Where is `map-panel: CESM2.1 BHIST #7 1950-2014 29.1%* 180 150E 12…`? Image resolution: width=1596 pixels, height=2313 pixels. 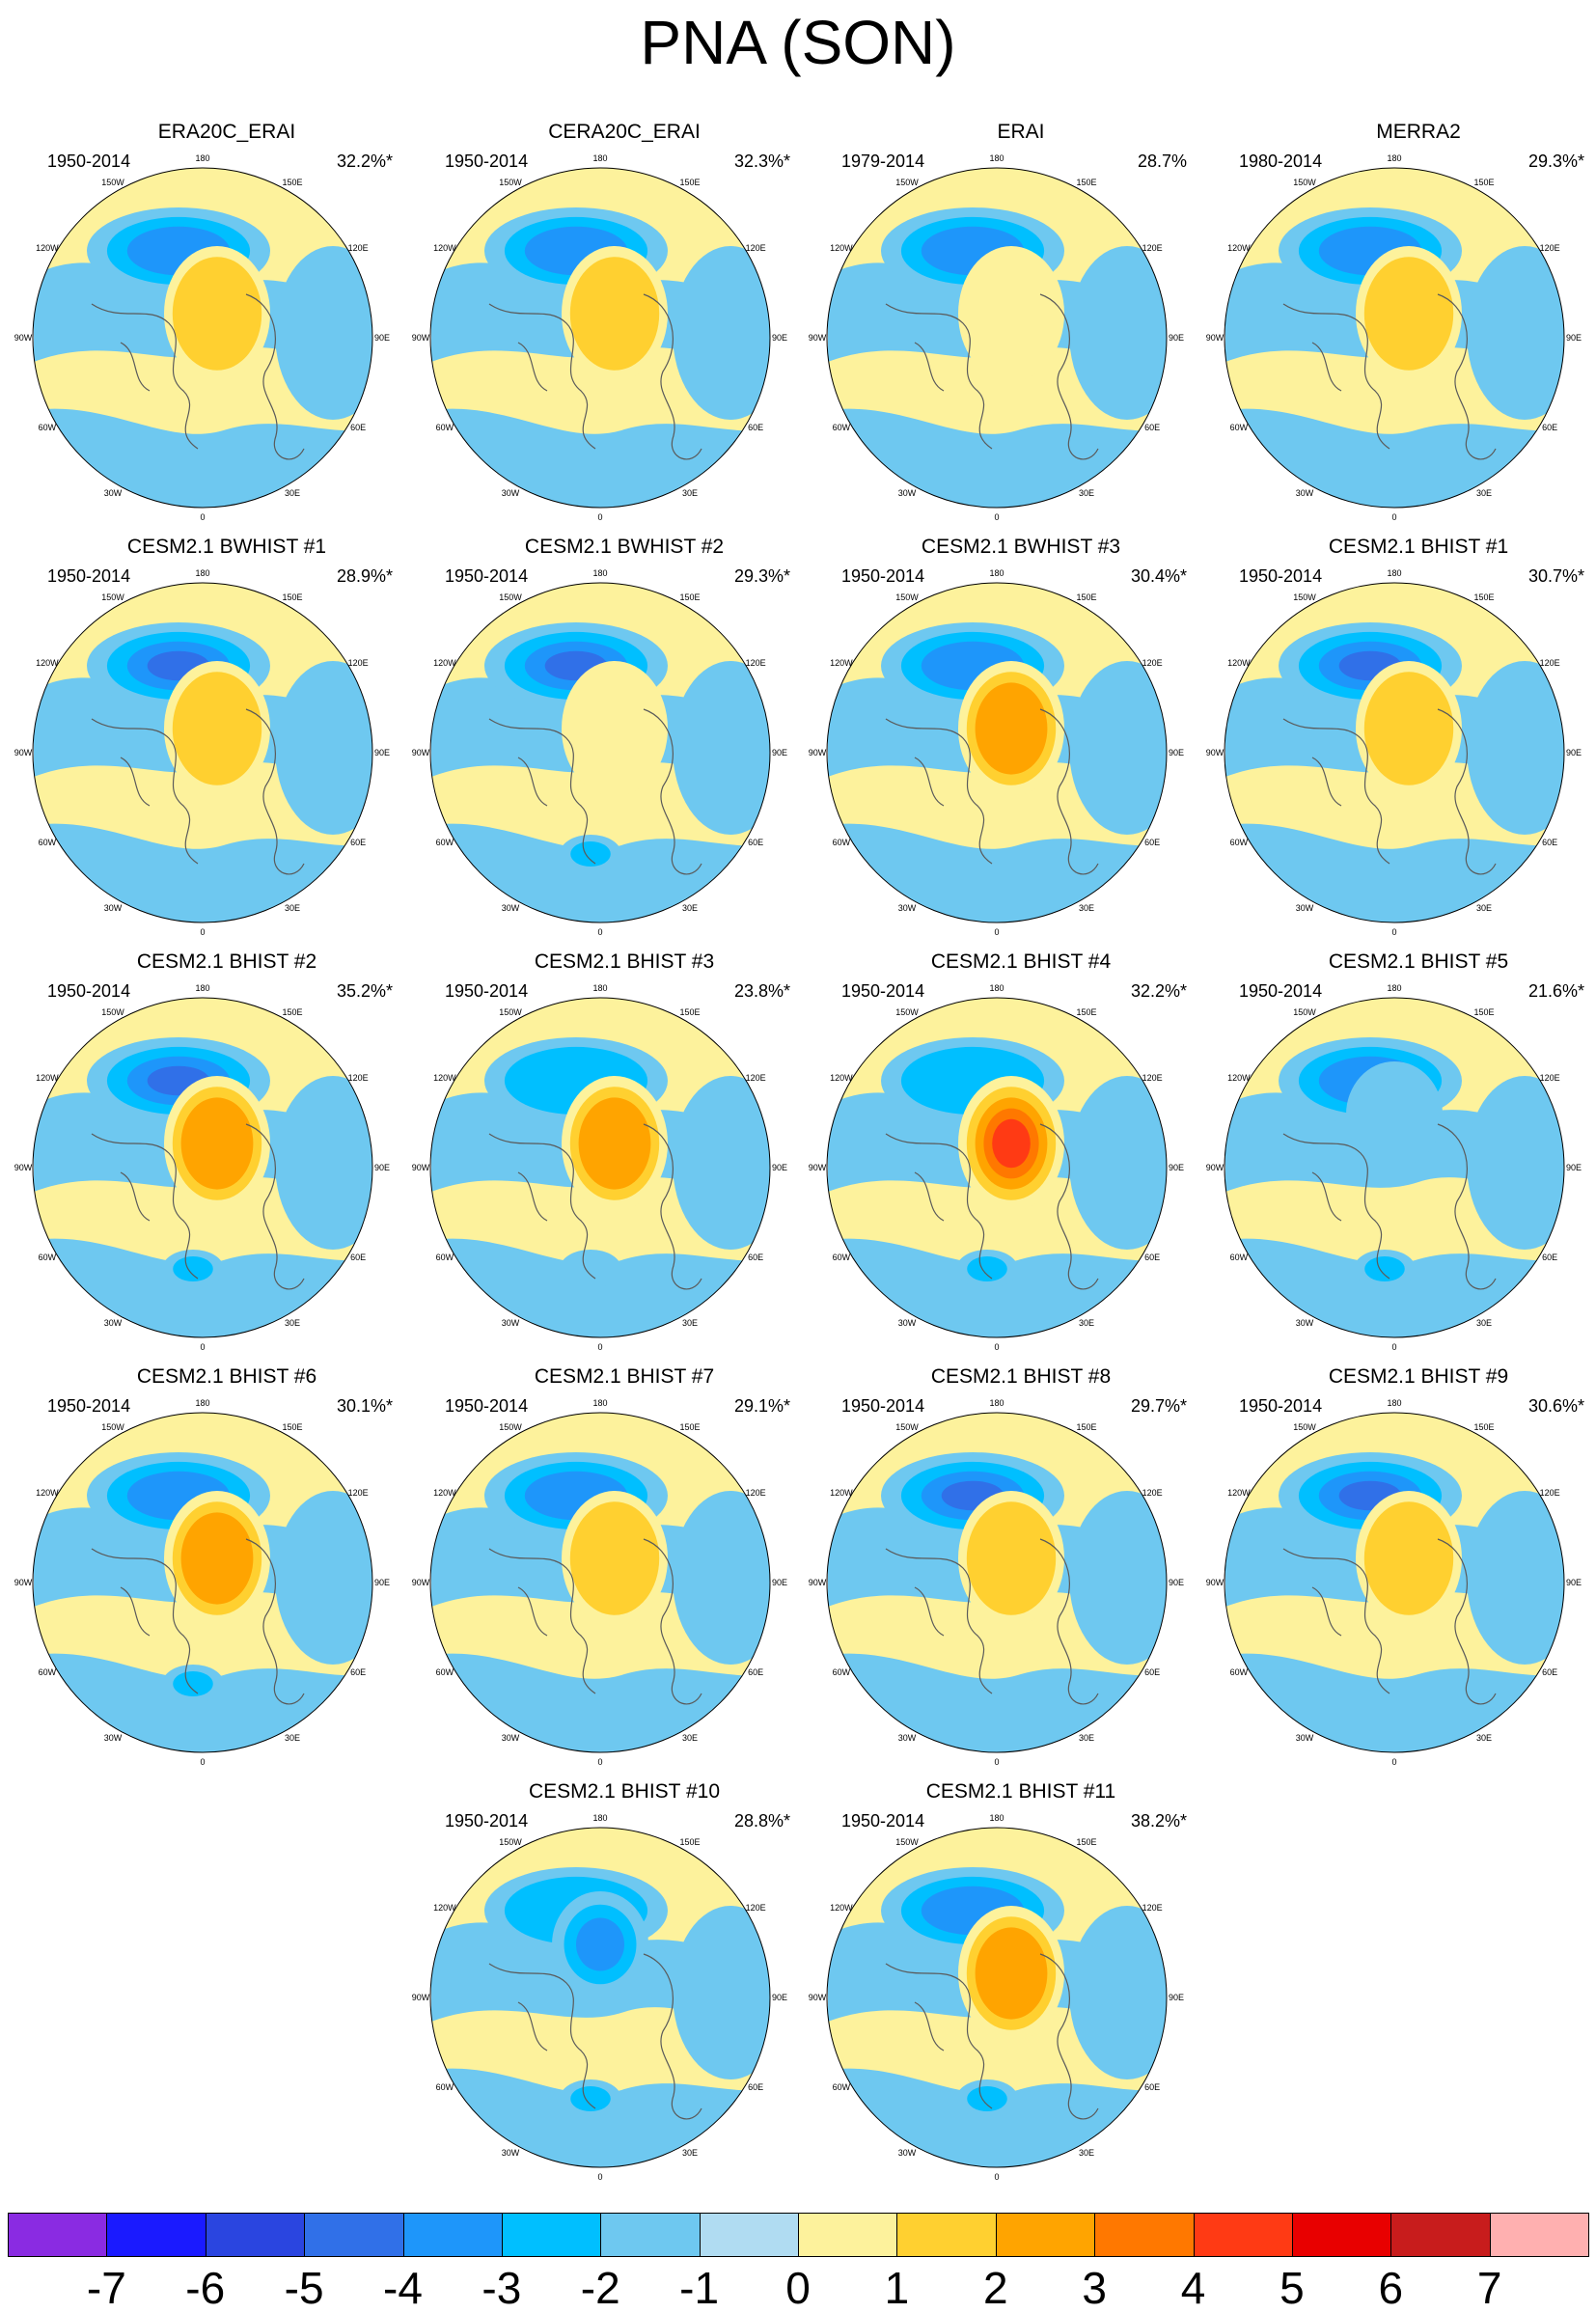
map-panel: CESM2.1 BHIST #7 1950-2014 29.1%* 180 150E 12… is located at coordinates (615, 1566).